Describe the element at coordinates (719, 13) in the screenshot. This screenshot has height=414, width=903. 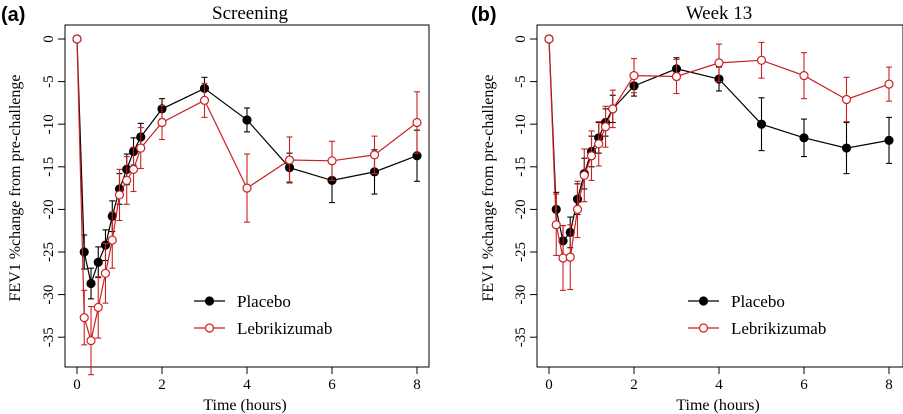
I see `chart-title: Week 13` at that location.